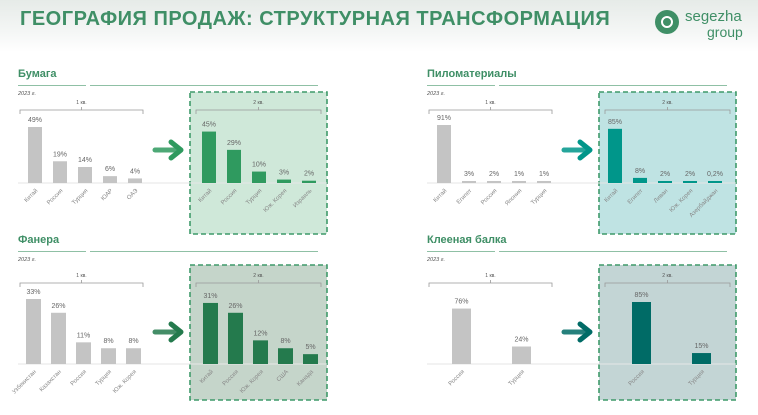 This screenshot has height=415, width=758. Describe the element at coordinates (725, 32) in the screenshot. I see `logo-text-sub: group` at that location.